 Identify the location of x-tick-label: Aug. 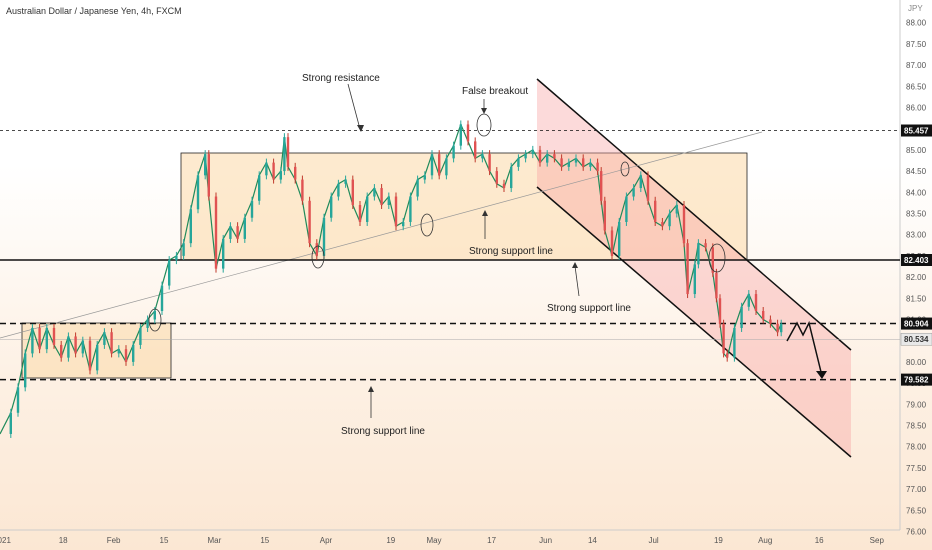
(765, 540).